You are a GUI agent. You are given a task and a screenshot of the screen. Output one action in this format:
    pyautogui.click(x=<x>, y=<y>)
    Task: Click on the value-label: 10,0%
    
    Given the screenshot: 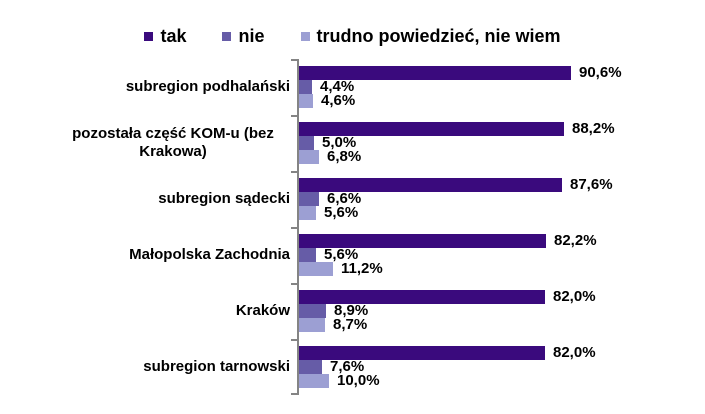 What is the action you would take?
    pyautogui.click(x=358, y=380)
    